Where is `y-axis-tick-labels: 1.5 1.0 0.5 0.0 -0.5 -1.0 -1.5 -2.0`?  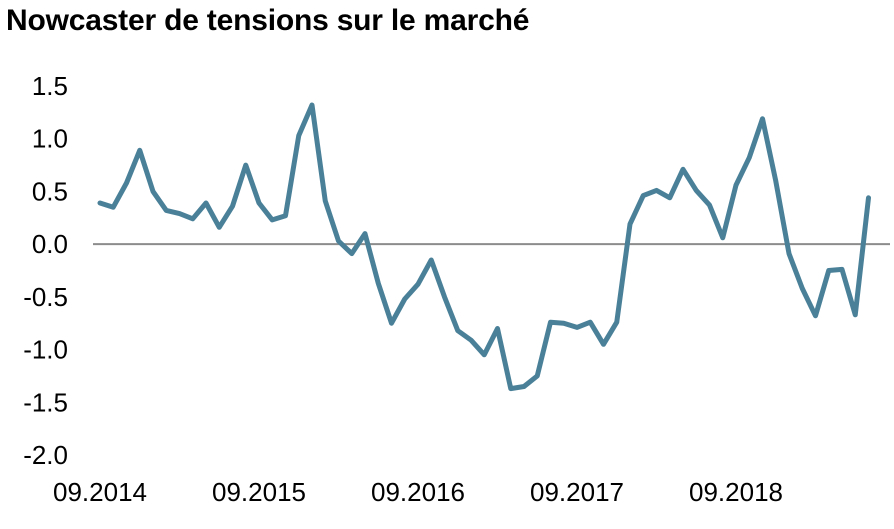
y-axis-tick-labels: 1.5 1.0 0.5 0.0 -0.5 -1.0 -1.5 -2.0 is located at coordinates (45, 270).